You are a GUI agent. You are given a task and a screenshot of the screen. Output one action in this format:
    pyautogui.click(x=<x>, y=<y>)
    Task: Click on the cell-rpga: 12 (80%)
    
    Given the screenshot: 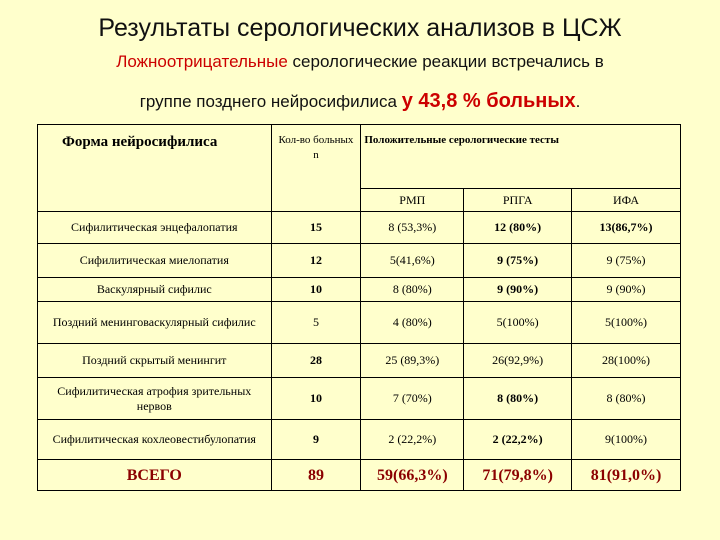 What is the action you would take?
    pyautogui.click(x=518, y=227)
    